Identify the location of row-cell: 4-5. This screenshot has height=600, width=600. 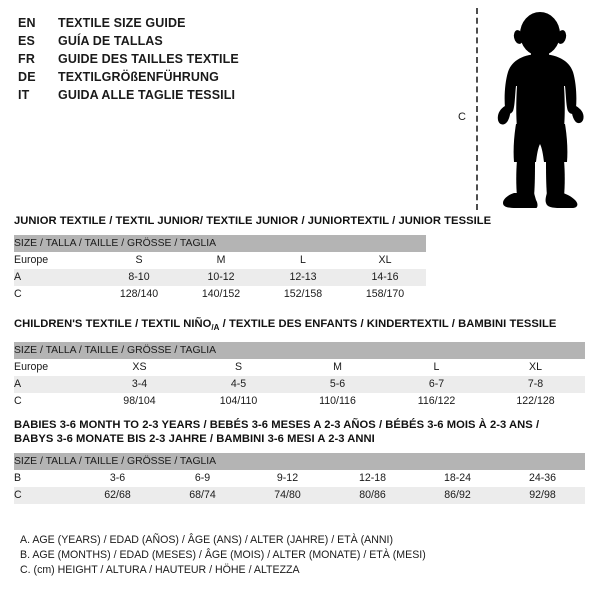
(238, 385).